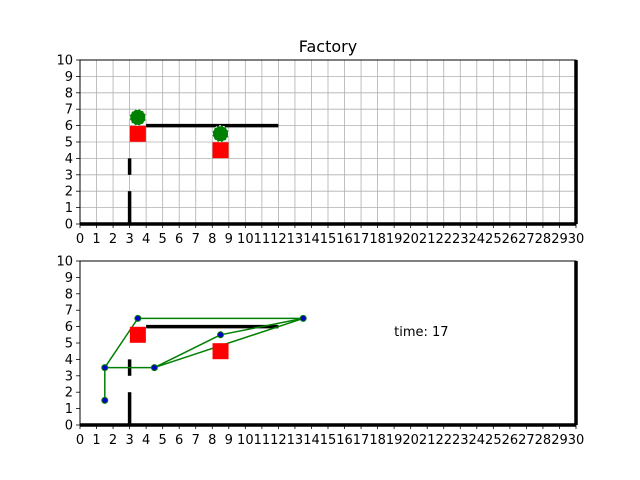  What do you see at coordinates (328, 46) in the screenshot?
I see `chart-title: Factory` at bounding box center [328, 46].